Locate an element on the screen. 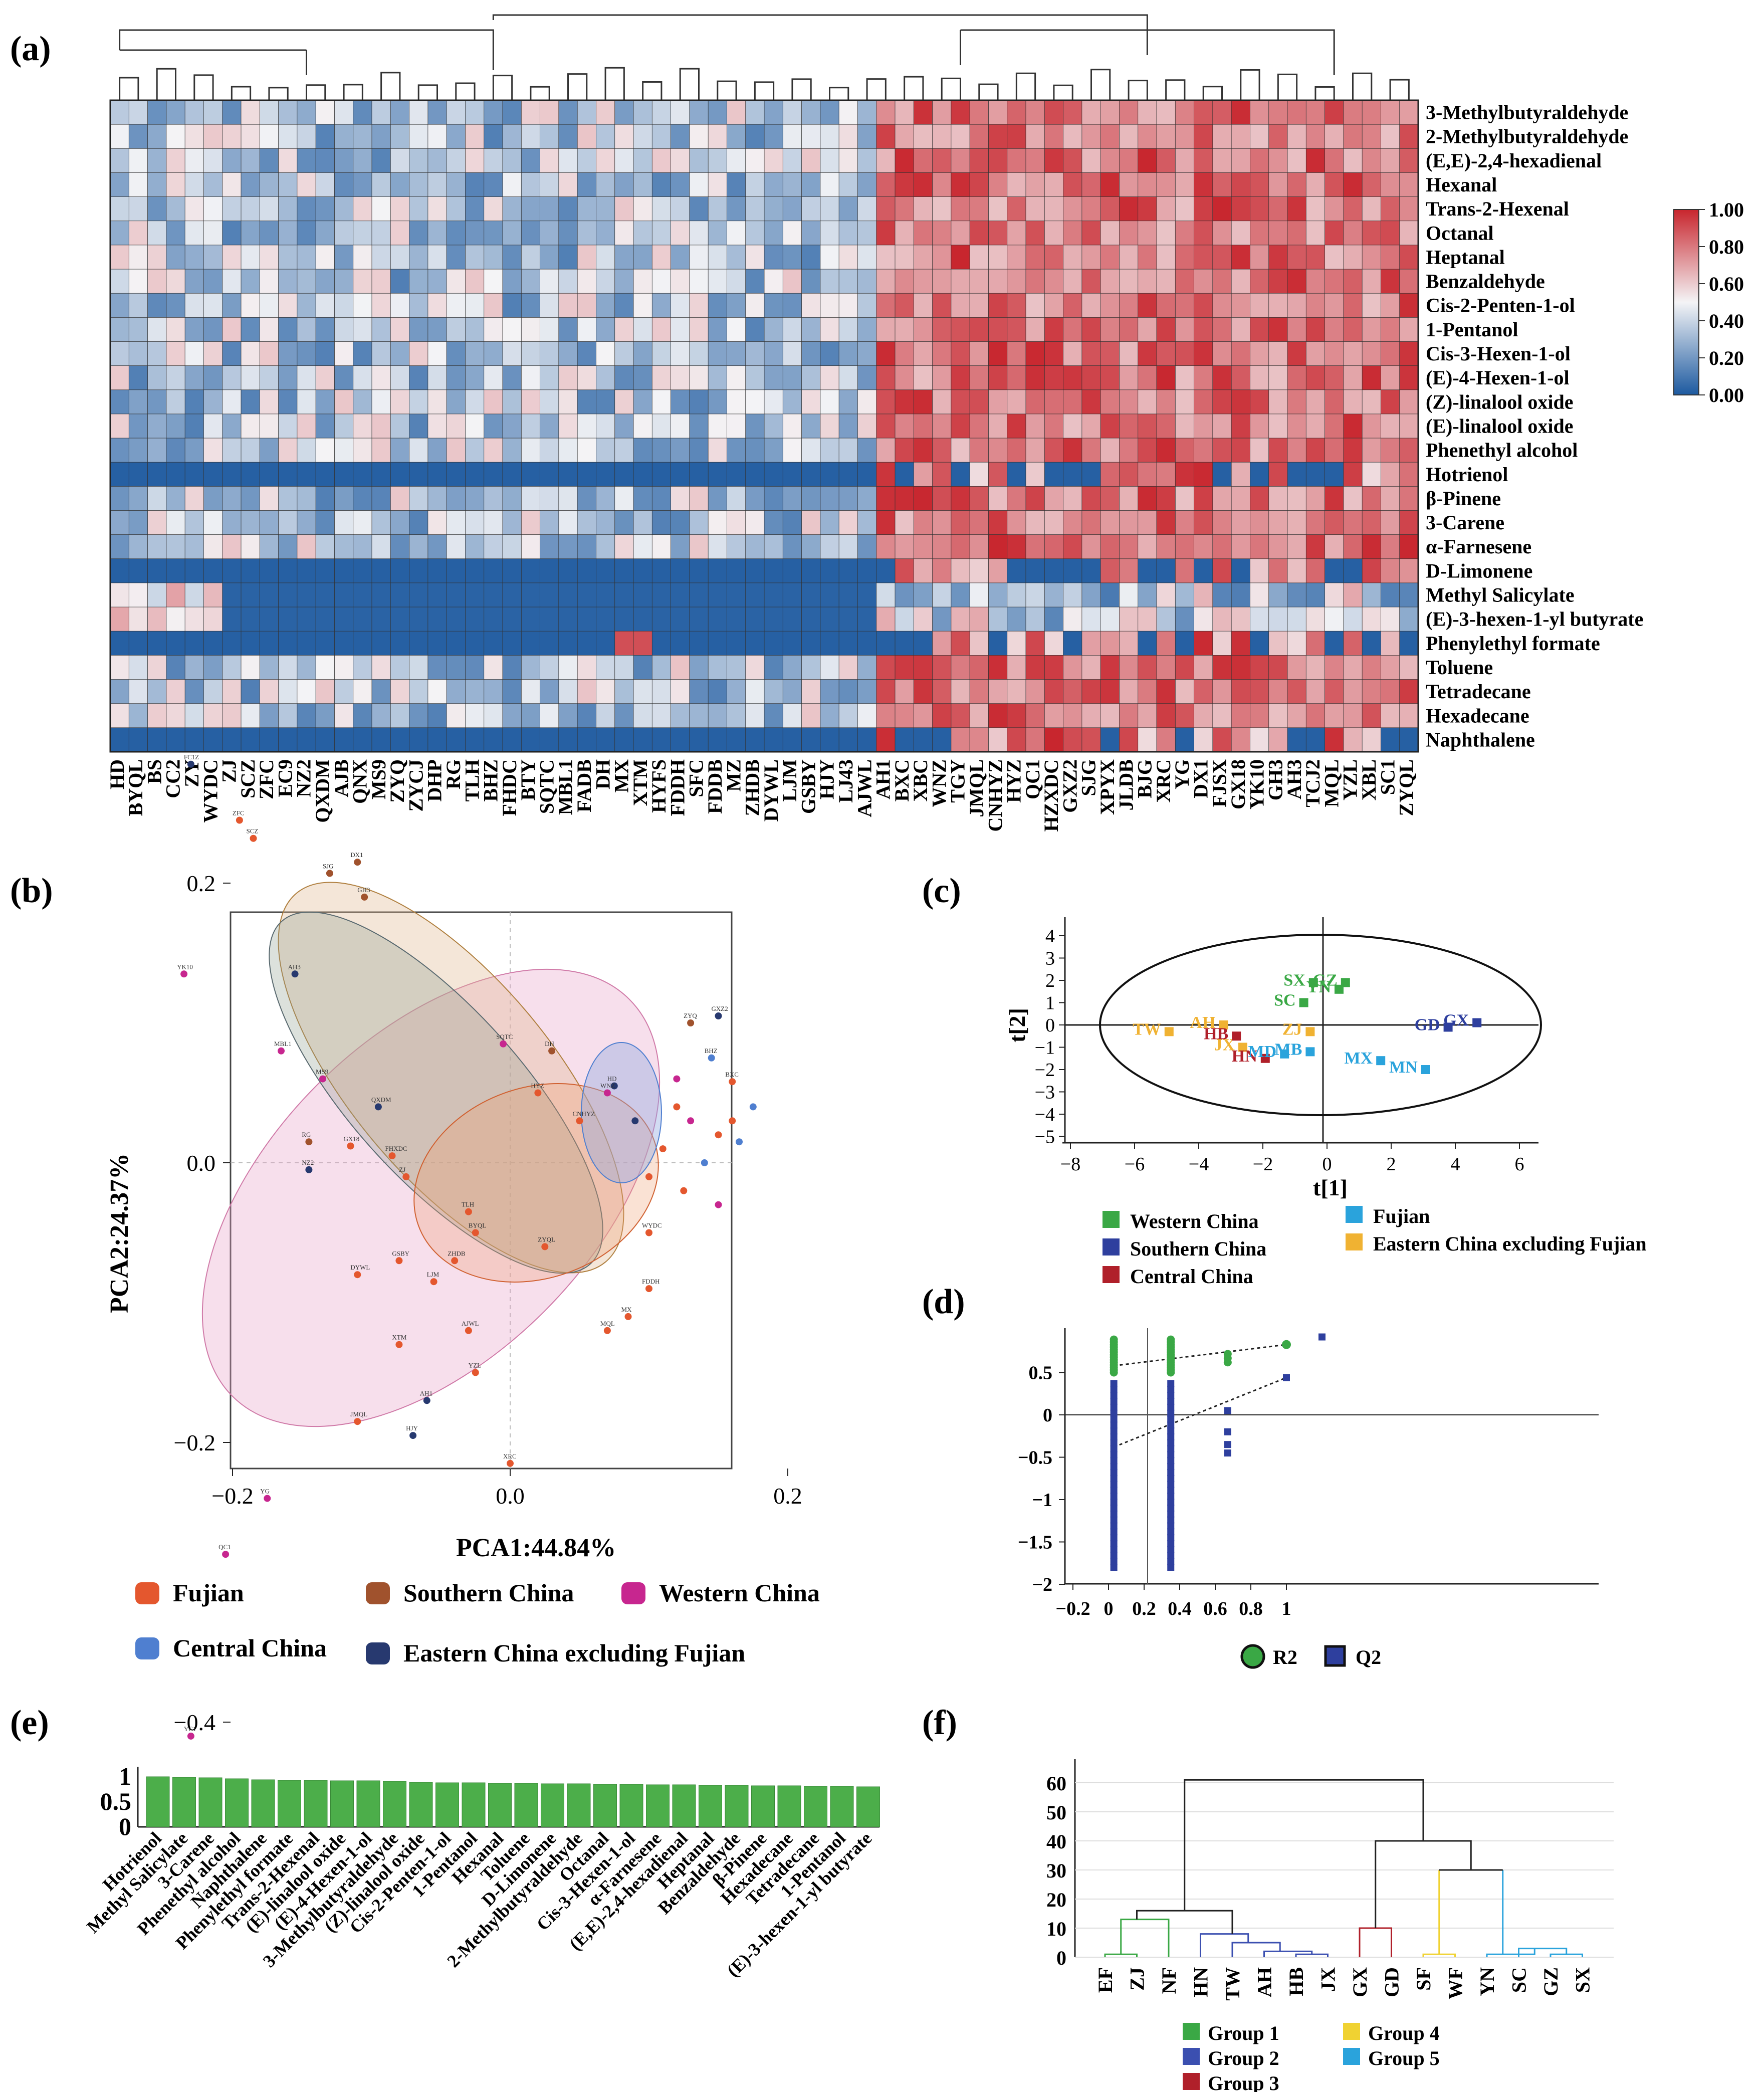 This screenshot has width=1764, height=2092. dend-branch is located at coordinates (1264, 1945).